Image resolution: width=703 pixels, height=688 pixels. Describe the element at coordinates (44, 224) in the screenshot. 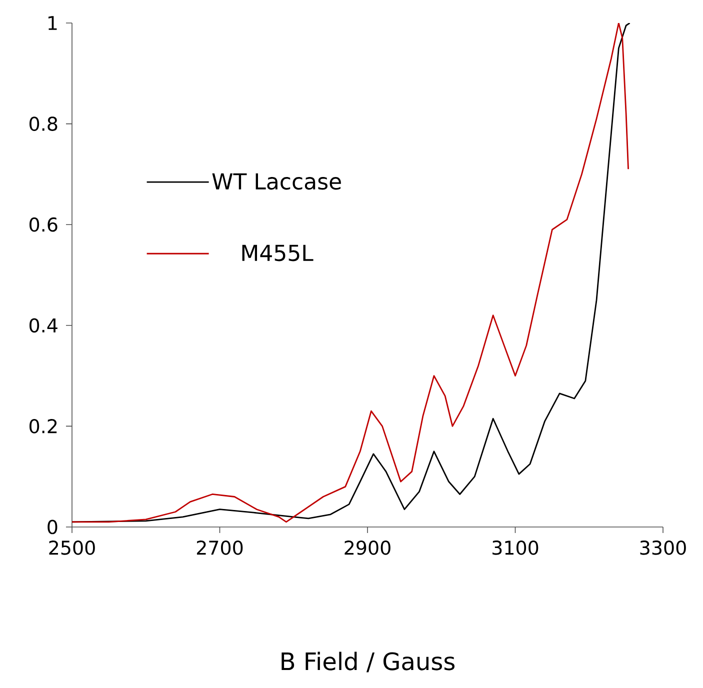

I see `y-tick-label: 0.6` at that location.